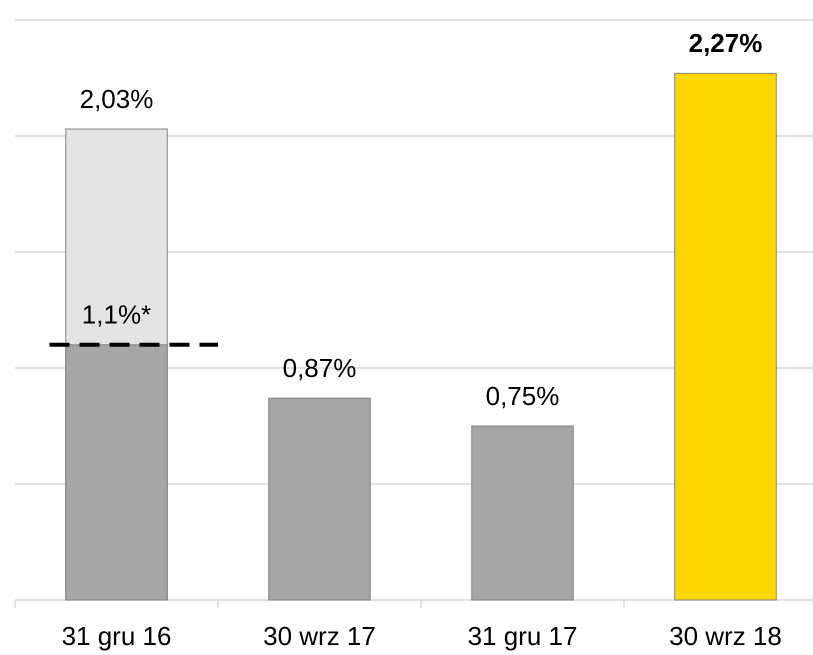 This screenshot has width=813, height=655. I want to click on x-tick-label: 31 gru 16, so click(117, 636).